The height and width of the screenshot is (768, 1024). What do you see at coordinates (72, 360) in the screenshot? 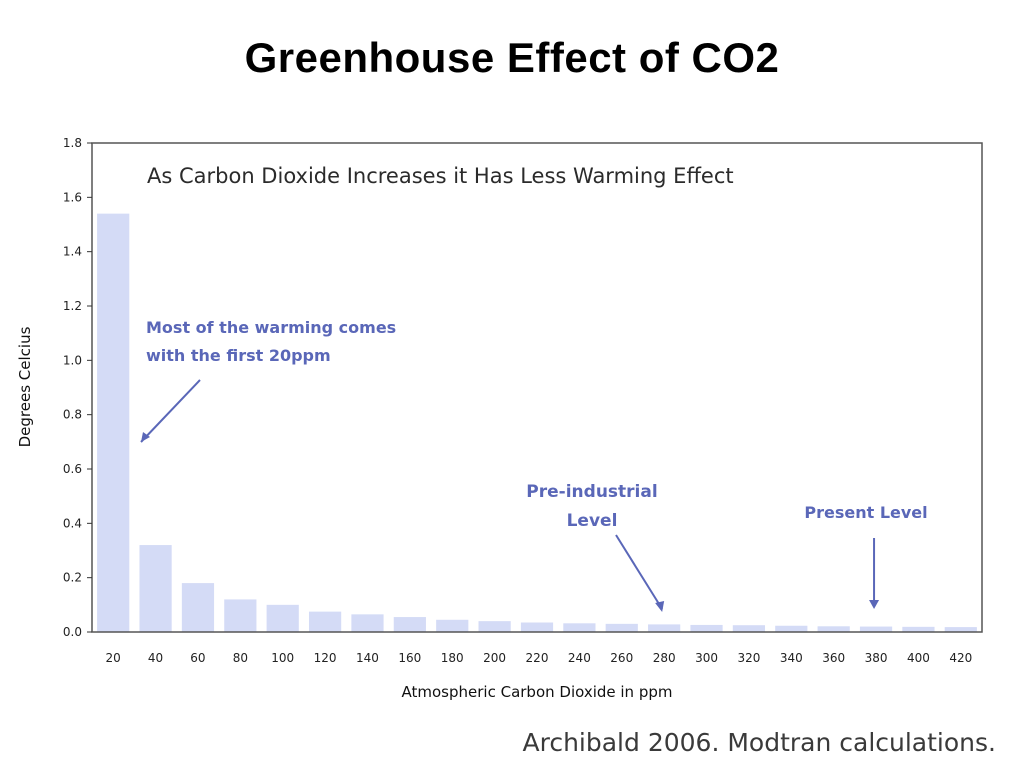
I see `y-tick-label: 1.0` at bounding box center [72, 360].